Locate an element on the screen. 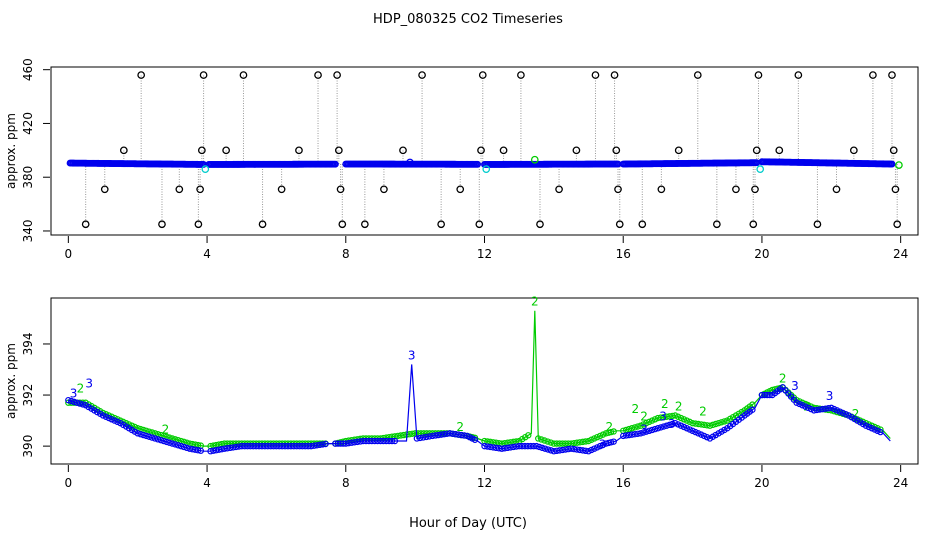 The height and width of the screenshot is (540, 936). bottom-x-tick-label: 4 is located at coordinates (207, 483).